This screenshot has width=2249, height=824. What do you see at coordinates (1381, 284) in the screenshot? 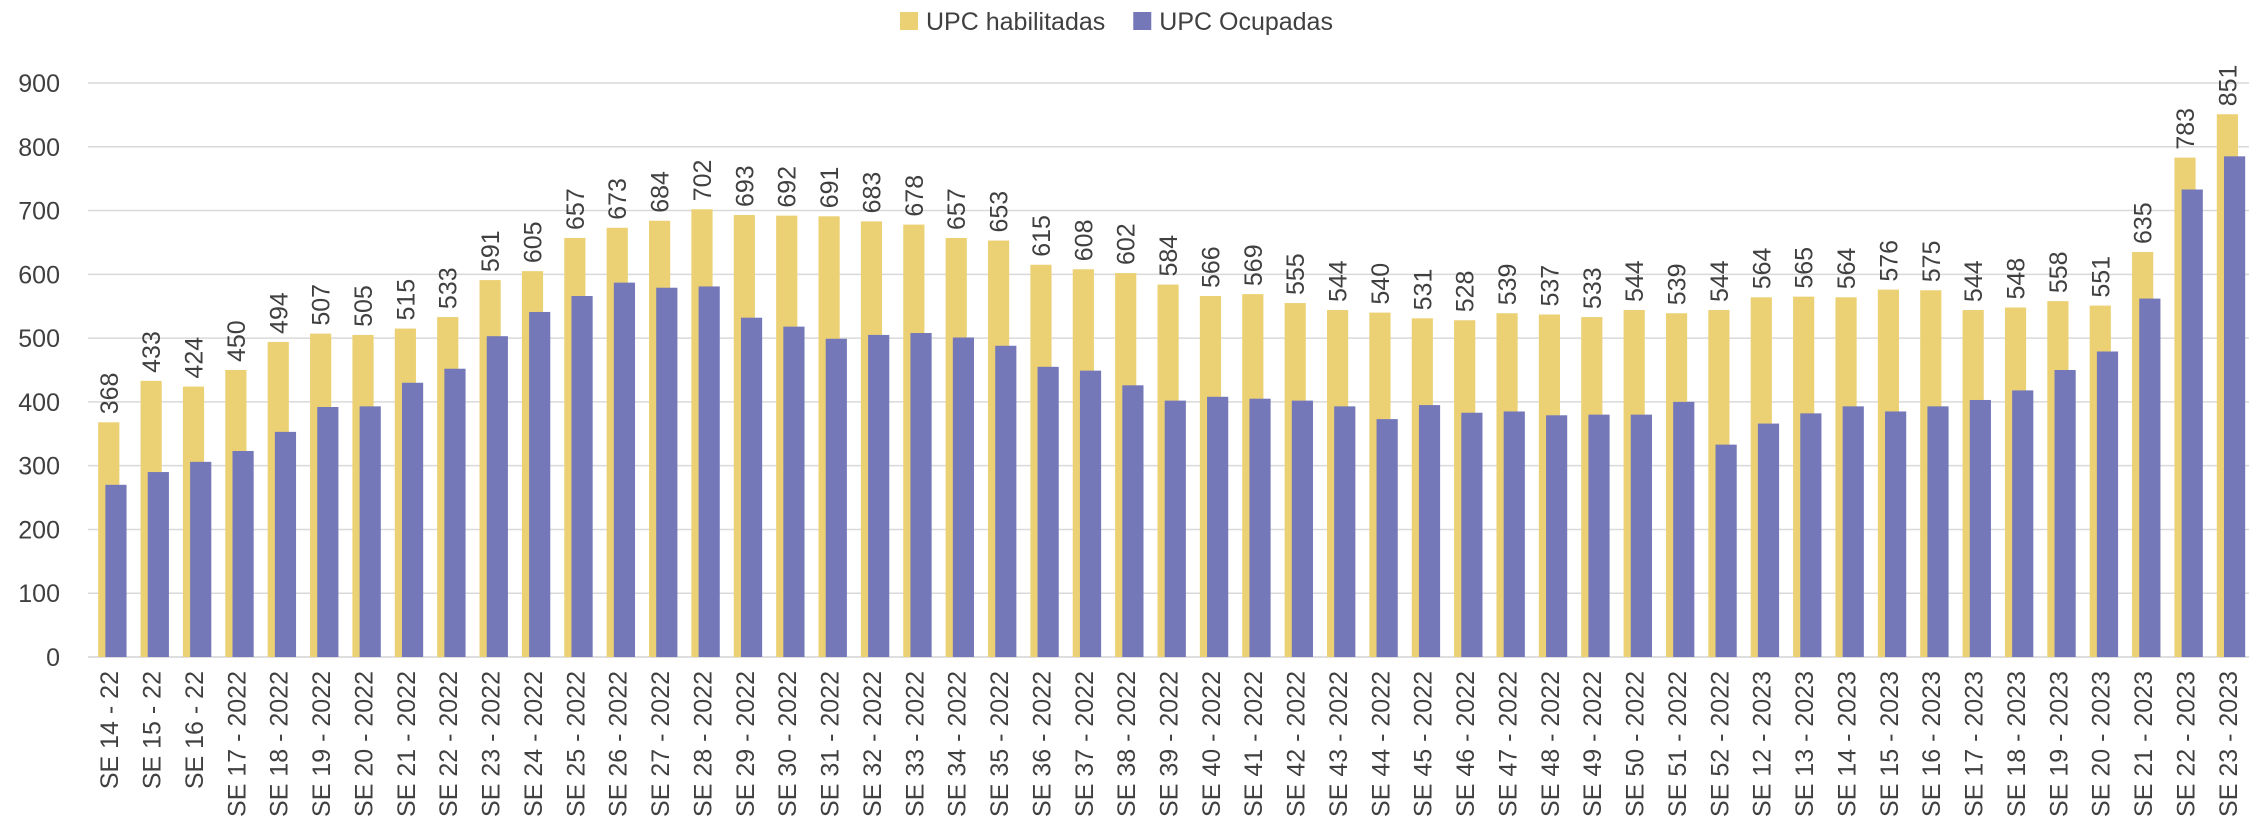
I see `data-label: 540` at bounding box center [1381, 284].